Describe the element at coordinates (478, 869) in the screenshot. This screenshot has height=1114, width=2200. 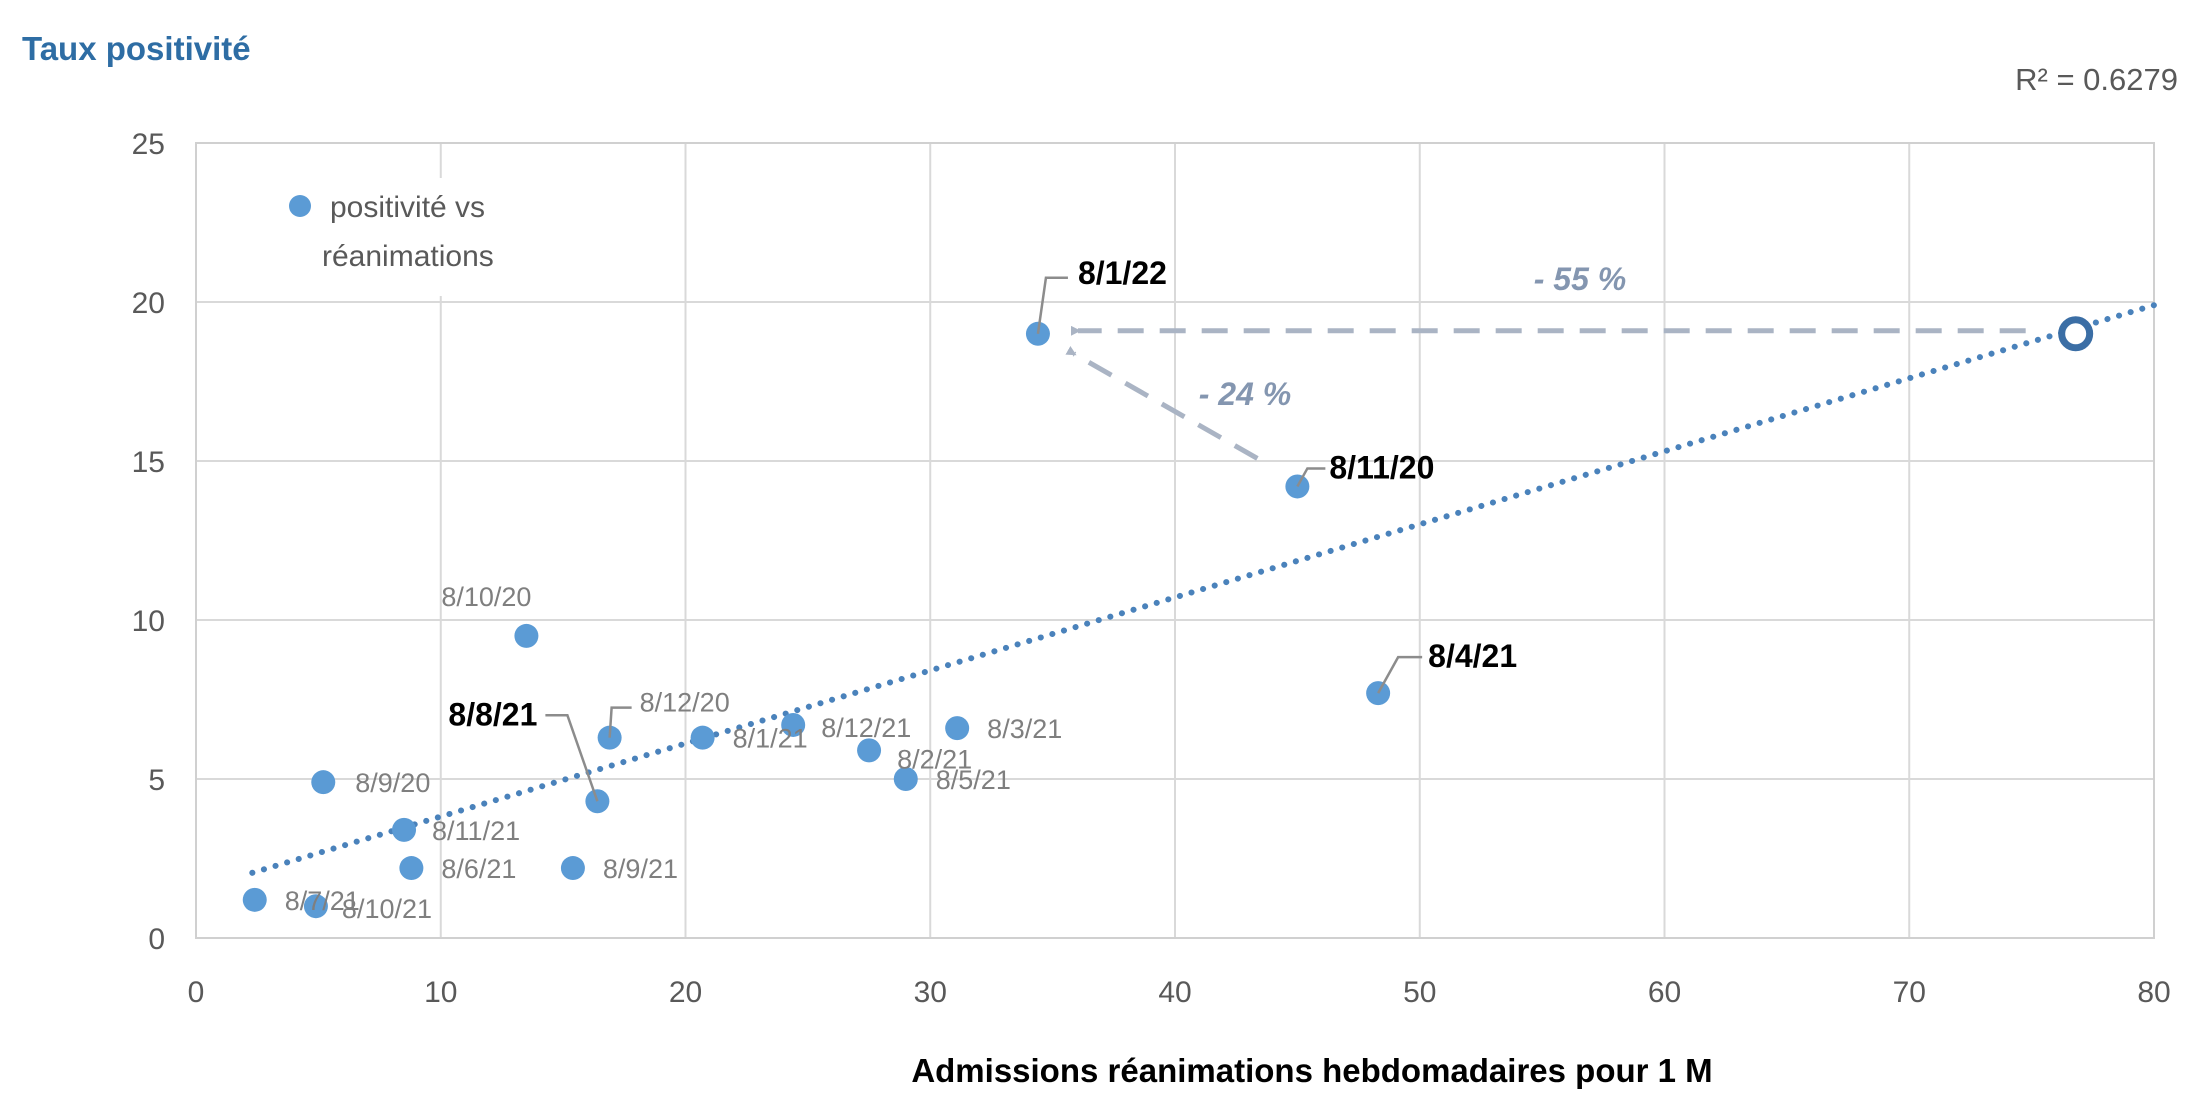
I see `data-label: 8/6/21` at that location.